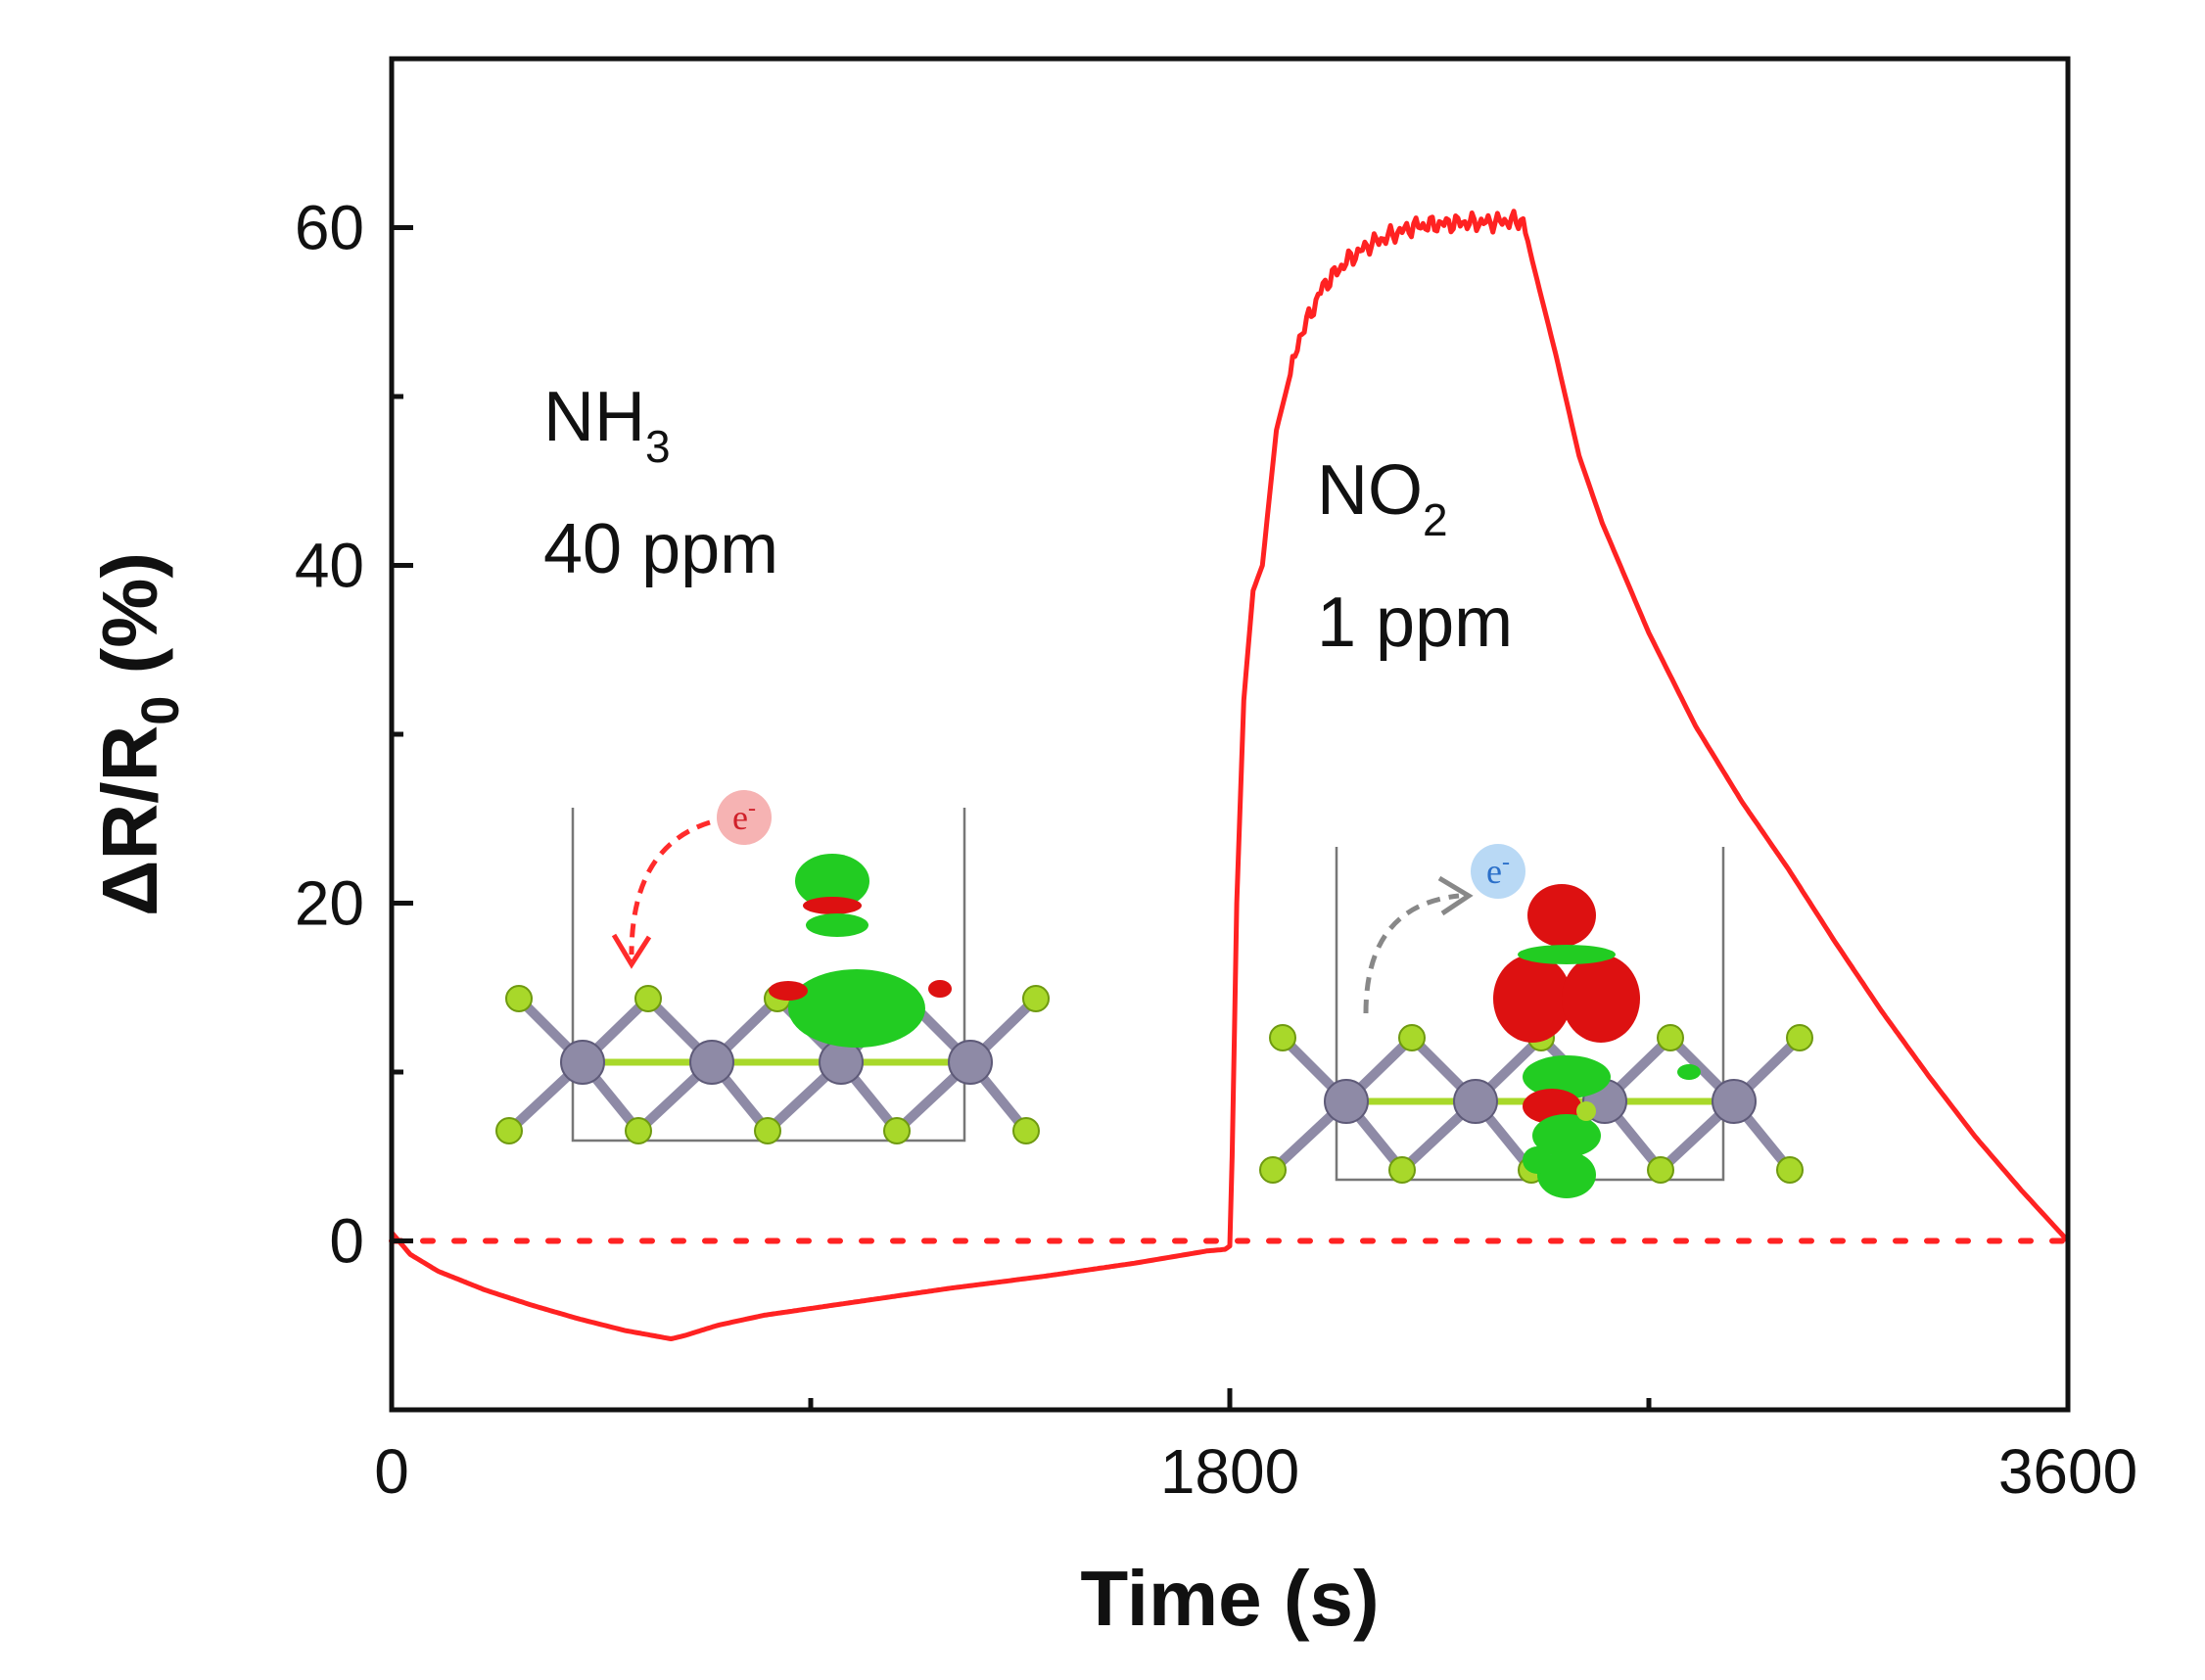 The image size is (2205, 1680). I want to click on y-axis-title-main: ΔR/R, so click(130, 820).